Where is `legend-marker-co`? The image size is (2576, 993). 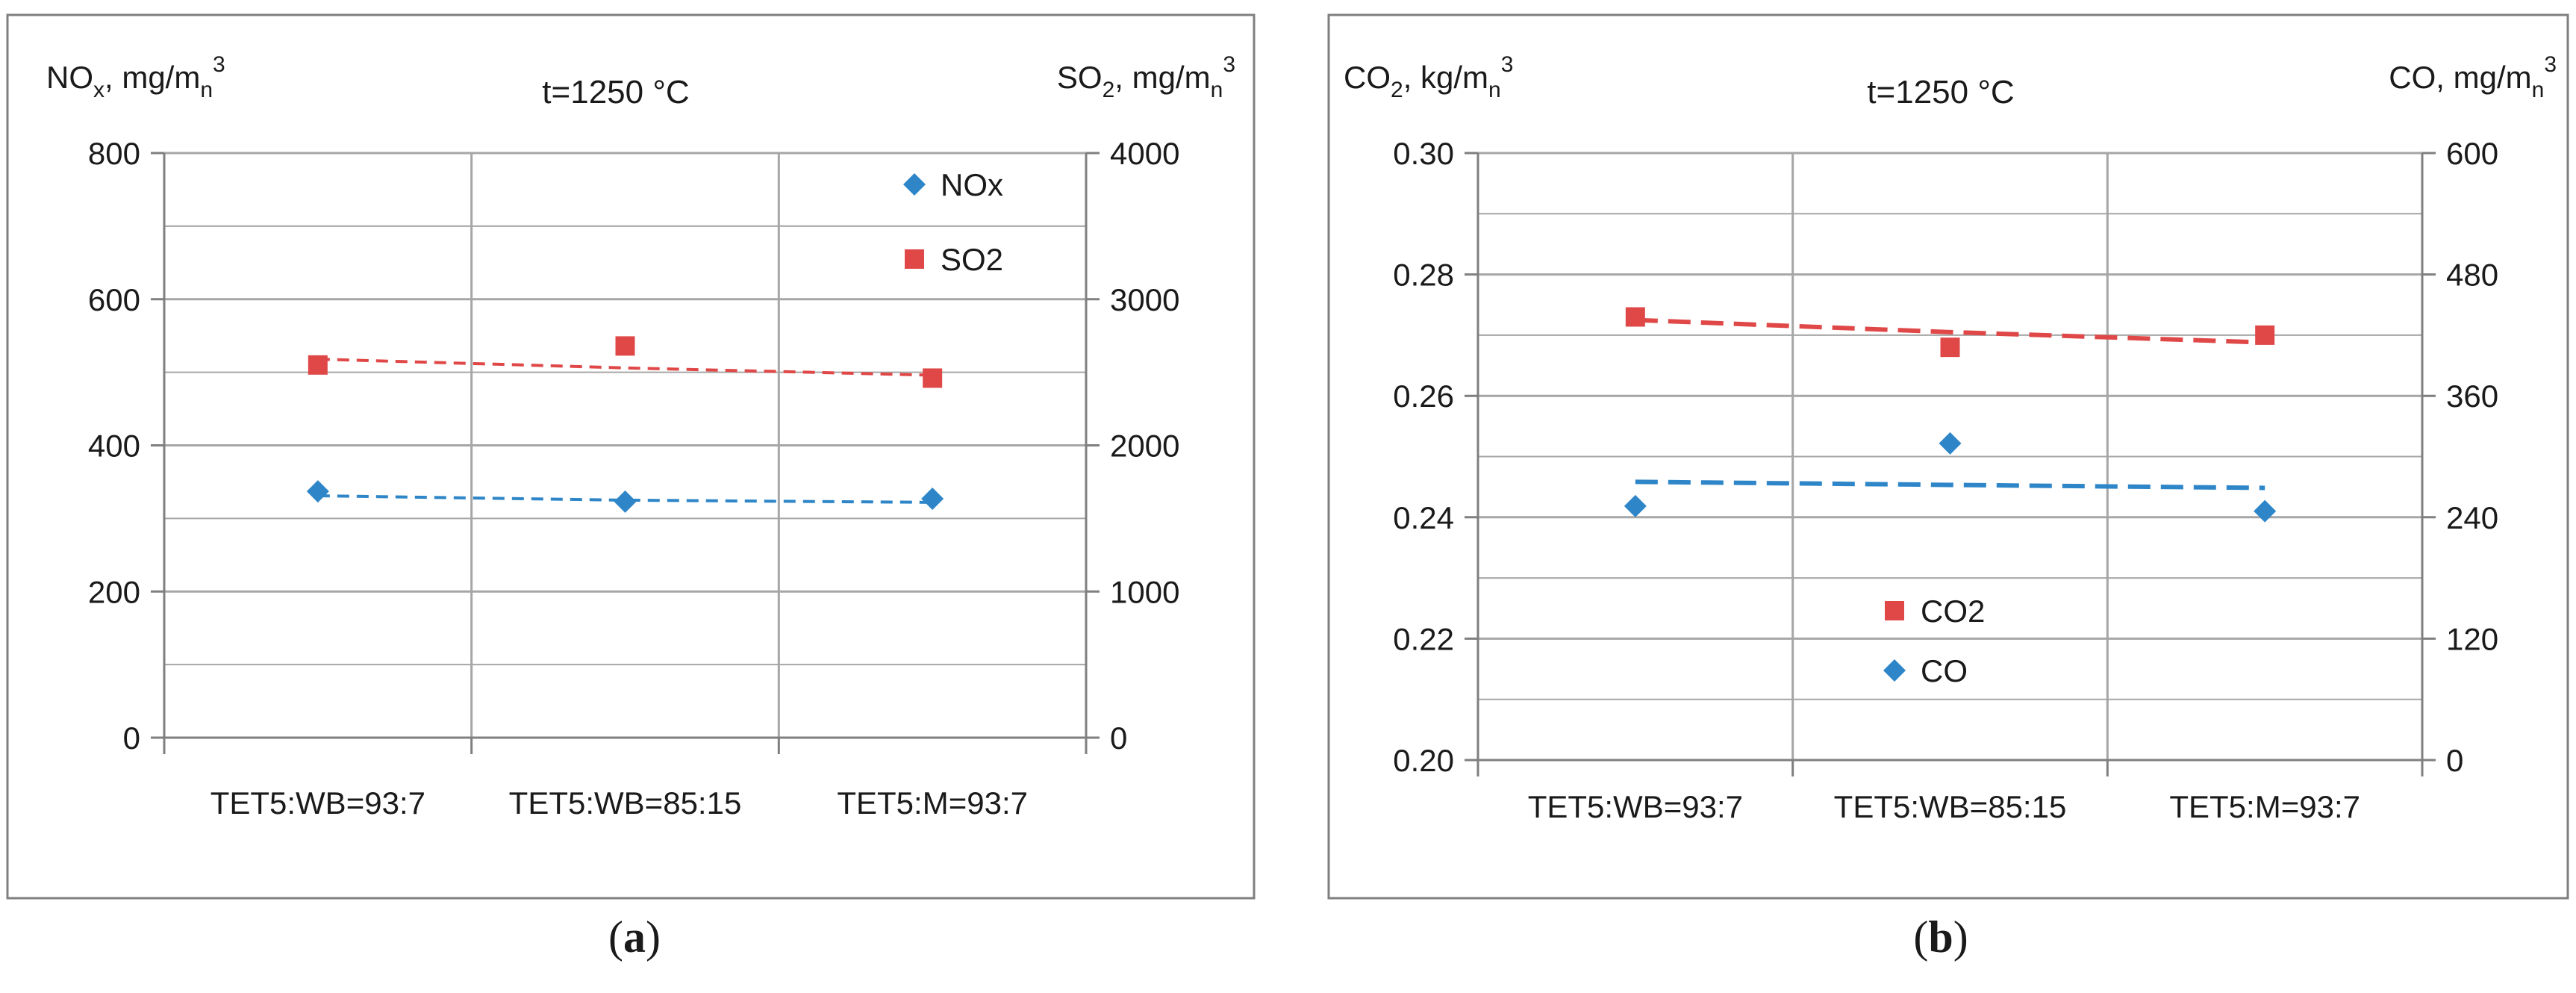
legend-marker-co is located at coordinates (1894, 671).